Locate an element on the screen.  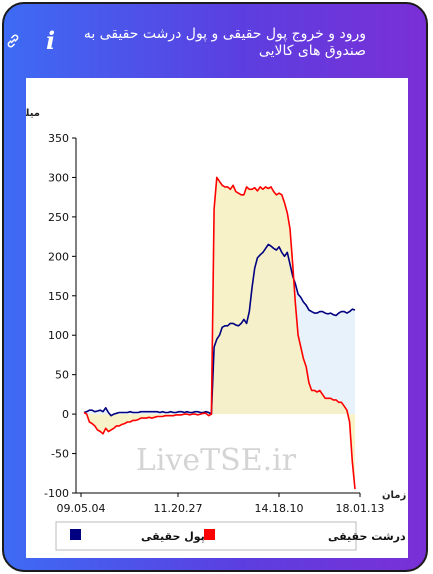
x-tick-label: 09.05.04 is located at coordinates (81, 508).